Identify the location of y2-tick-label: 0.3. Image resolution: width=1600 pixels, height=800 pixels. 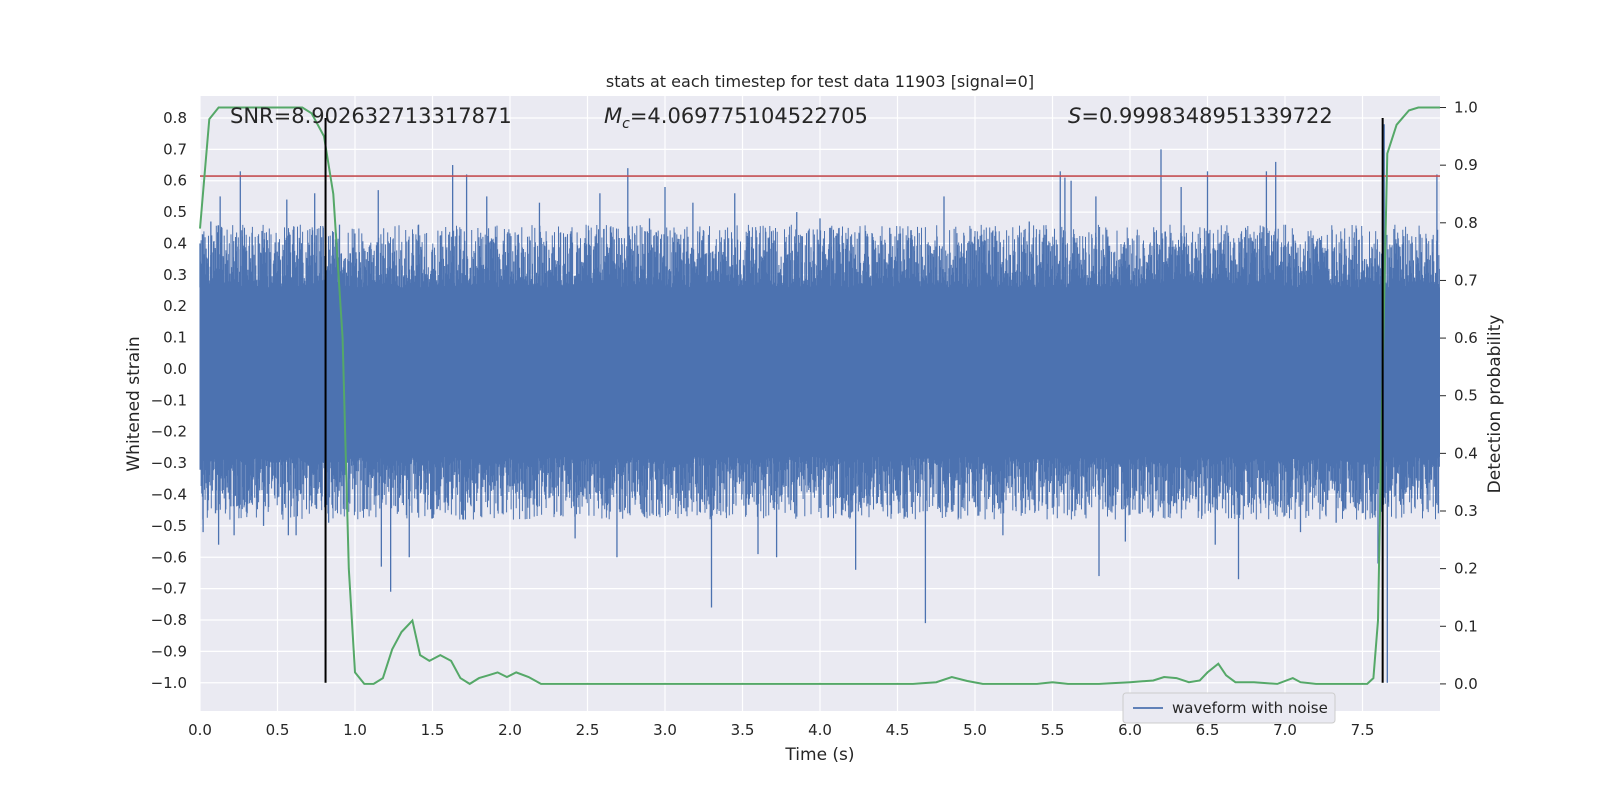
(1466, 511).